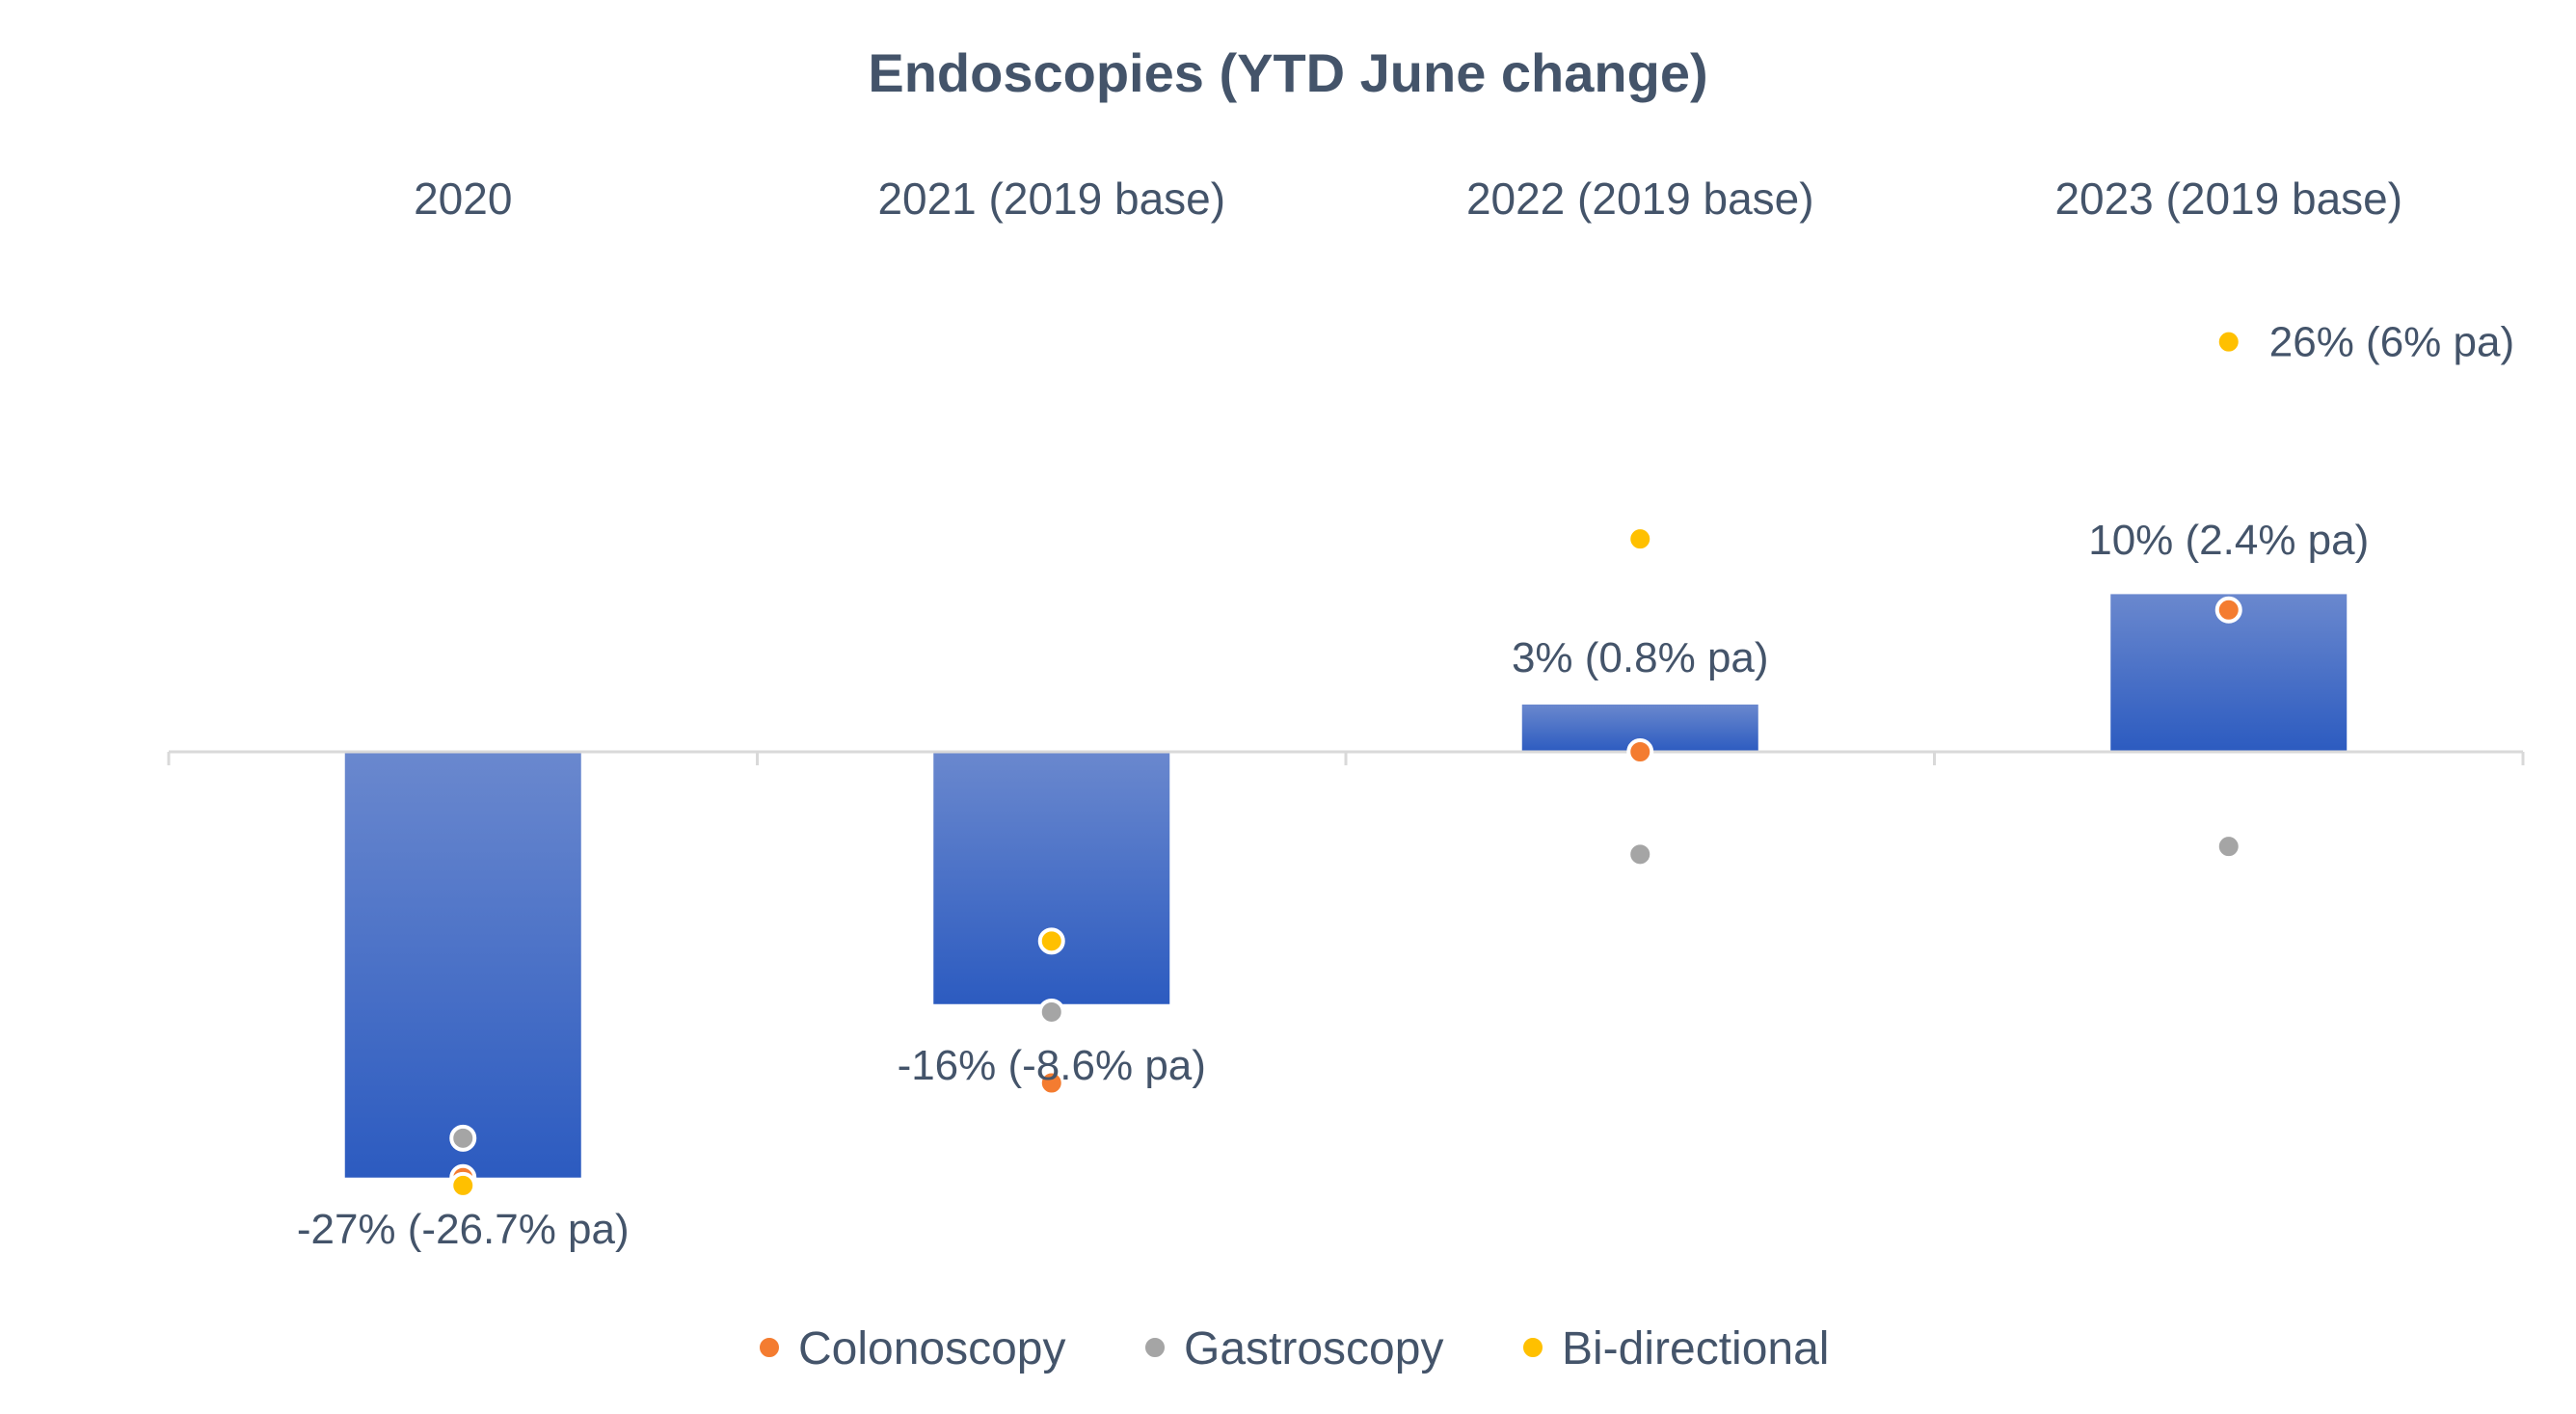 The width and height of the screenshot is (2576, 1414). Describe the element at coordinates (464, 1229) in the screenshot. I see `bar-label-2020: -27% (-26.7% pa)` at that location.